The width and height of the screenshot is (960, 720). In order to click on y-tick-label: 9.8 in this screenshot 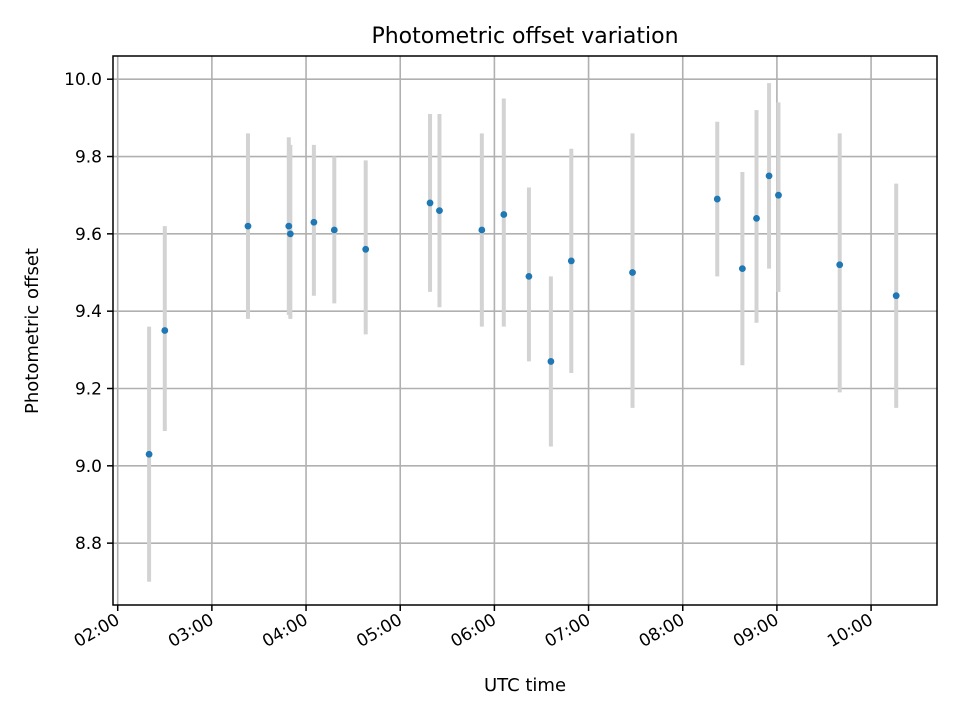, I will do `click(88, 158)`.